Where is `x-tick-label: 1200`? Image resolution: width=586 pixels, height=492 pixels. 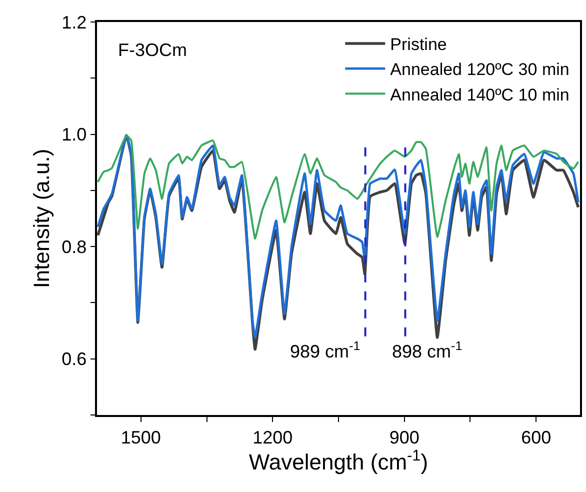 x-tick-label: 1200 is located at coordinates (272, 437).